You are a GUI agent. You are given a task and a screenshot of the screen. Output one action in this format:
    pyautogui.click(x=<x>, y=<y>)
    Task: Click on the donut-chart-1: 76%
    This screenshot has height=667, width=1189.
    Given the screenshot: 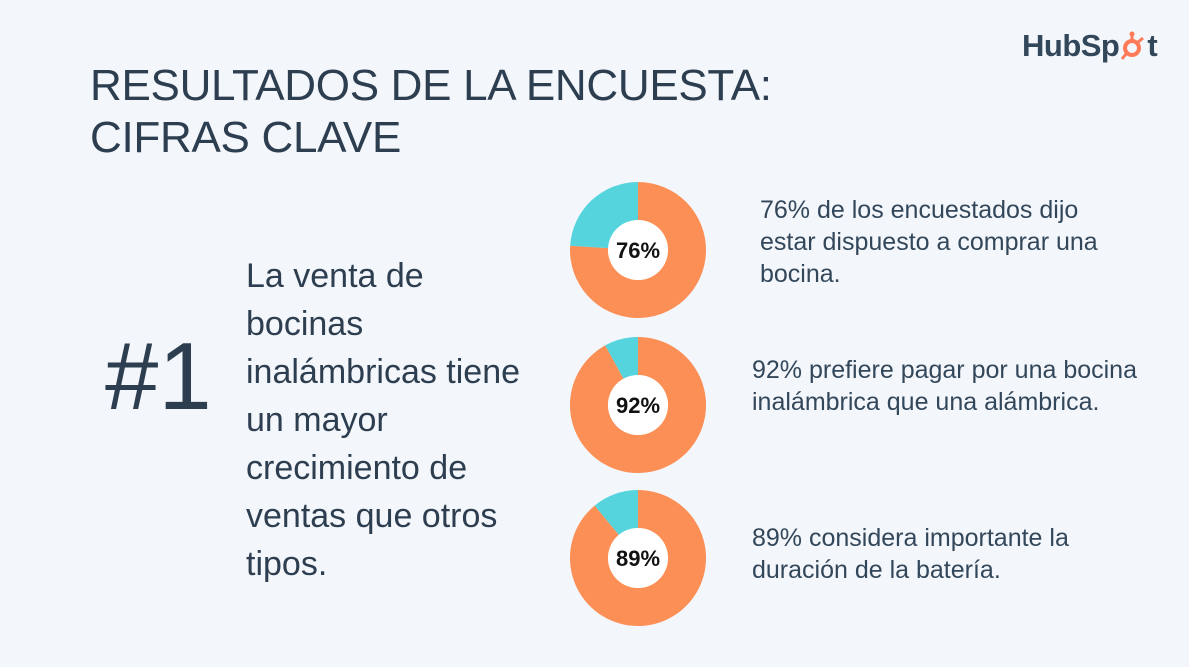 What is the action you would take?
    pyautogui.click(x=638, y=250)
    